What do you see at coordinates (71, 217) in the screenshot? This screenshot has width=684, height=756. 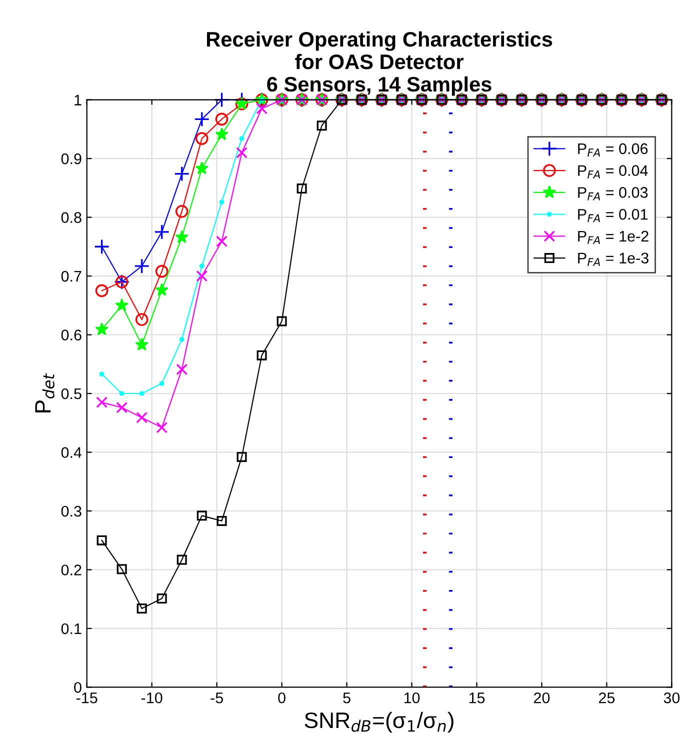 I see `y-tick-label: 0.8` at bounding box center [71, 217].